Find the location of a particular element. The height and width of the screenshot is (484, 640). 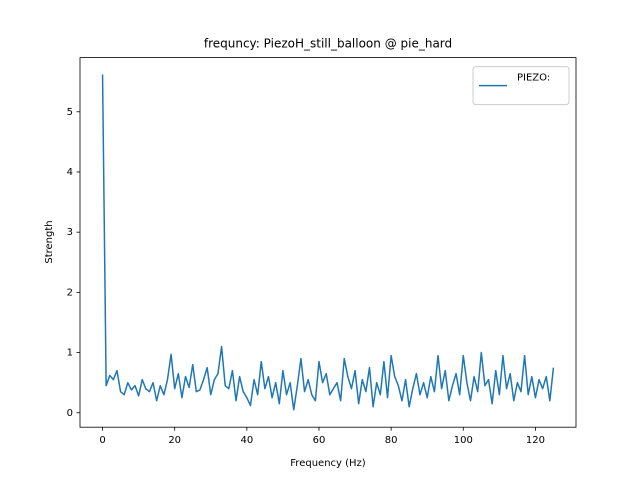

x-tick-label: 80 is located at coordinates (391, 440).